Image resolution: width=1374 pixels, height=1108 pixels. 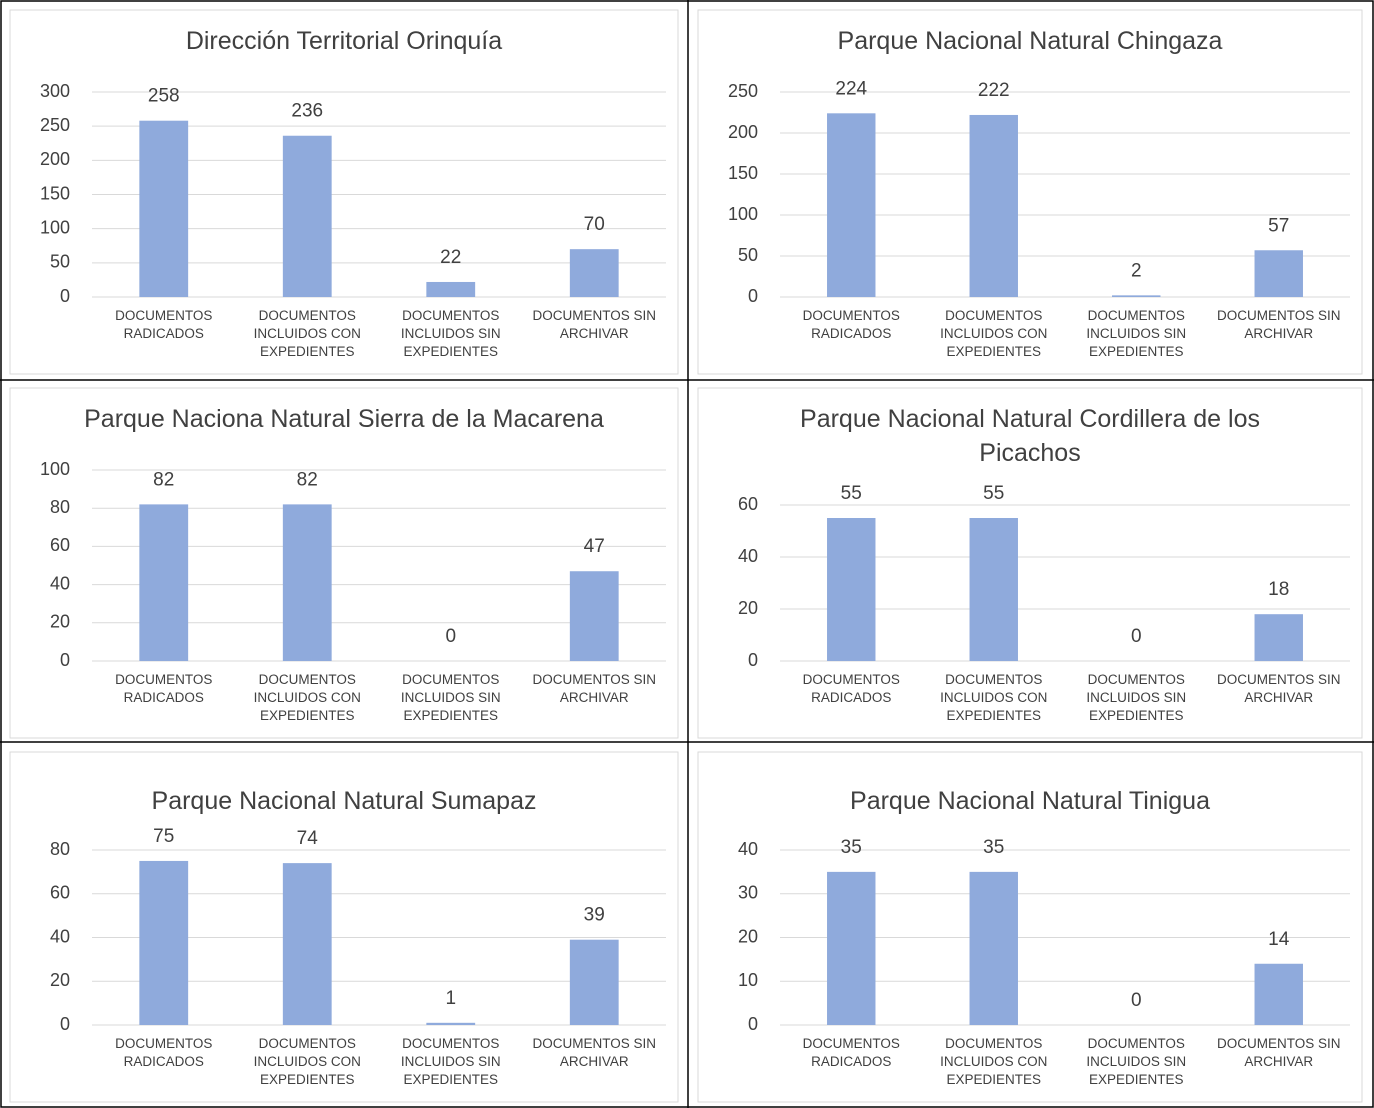 What do you see at coordinates (163, 479) in the screenshot?
I see `value-label: 82` at bounding box center [163, 479].